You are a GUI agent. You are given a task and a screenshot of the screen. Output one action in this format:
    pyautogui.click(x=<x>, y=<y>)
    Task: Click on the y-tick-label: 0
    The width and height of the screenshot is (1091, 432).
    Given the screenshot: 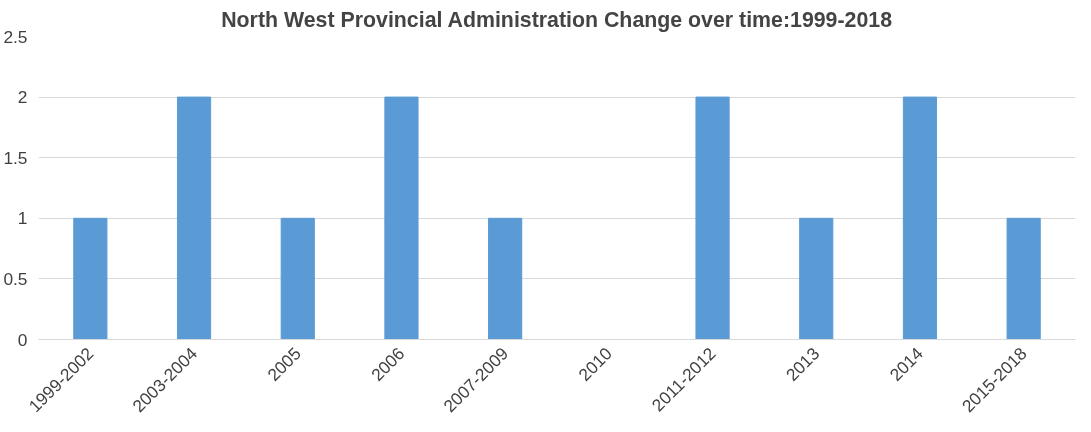 What is the action you would take?
    pyautogui.click(x=22, y=339)
    